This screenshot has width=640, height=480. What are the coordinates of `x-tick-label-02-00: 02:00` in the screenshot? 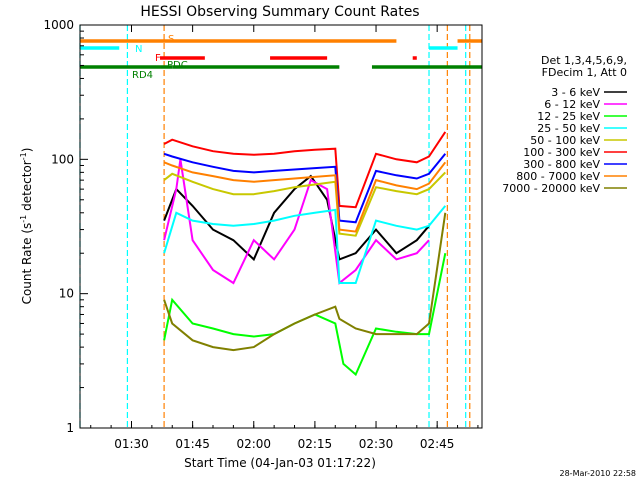 It's located at (253, 444).